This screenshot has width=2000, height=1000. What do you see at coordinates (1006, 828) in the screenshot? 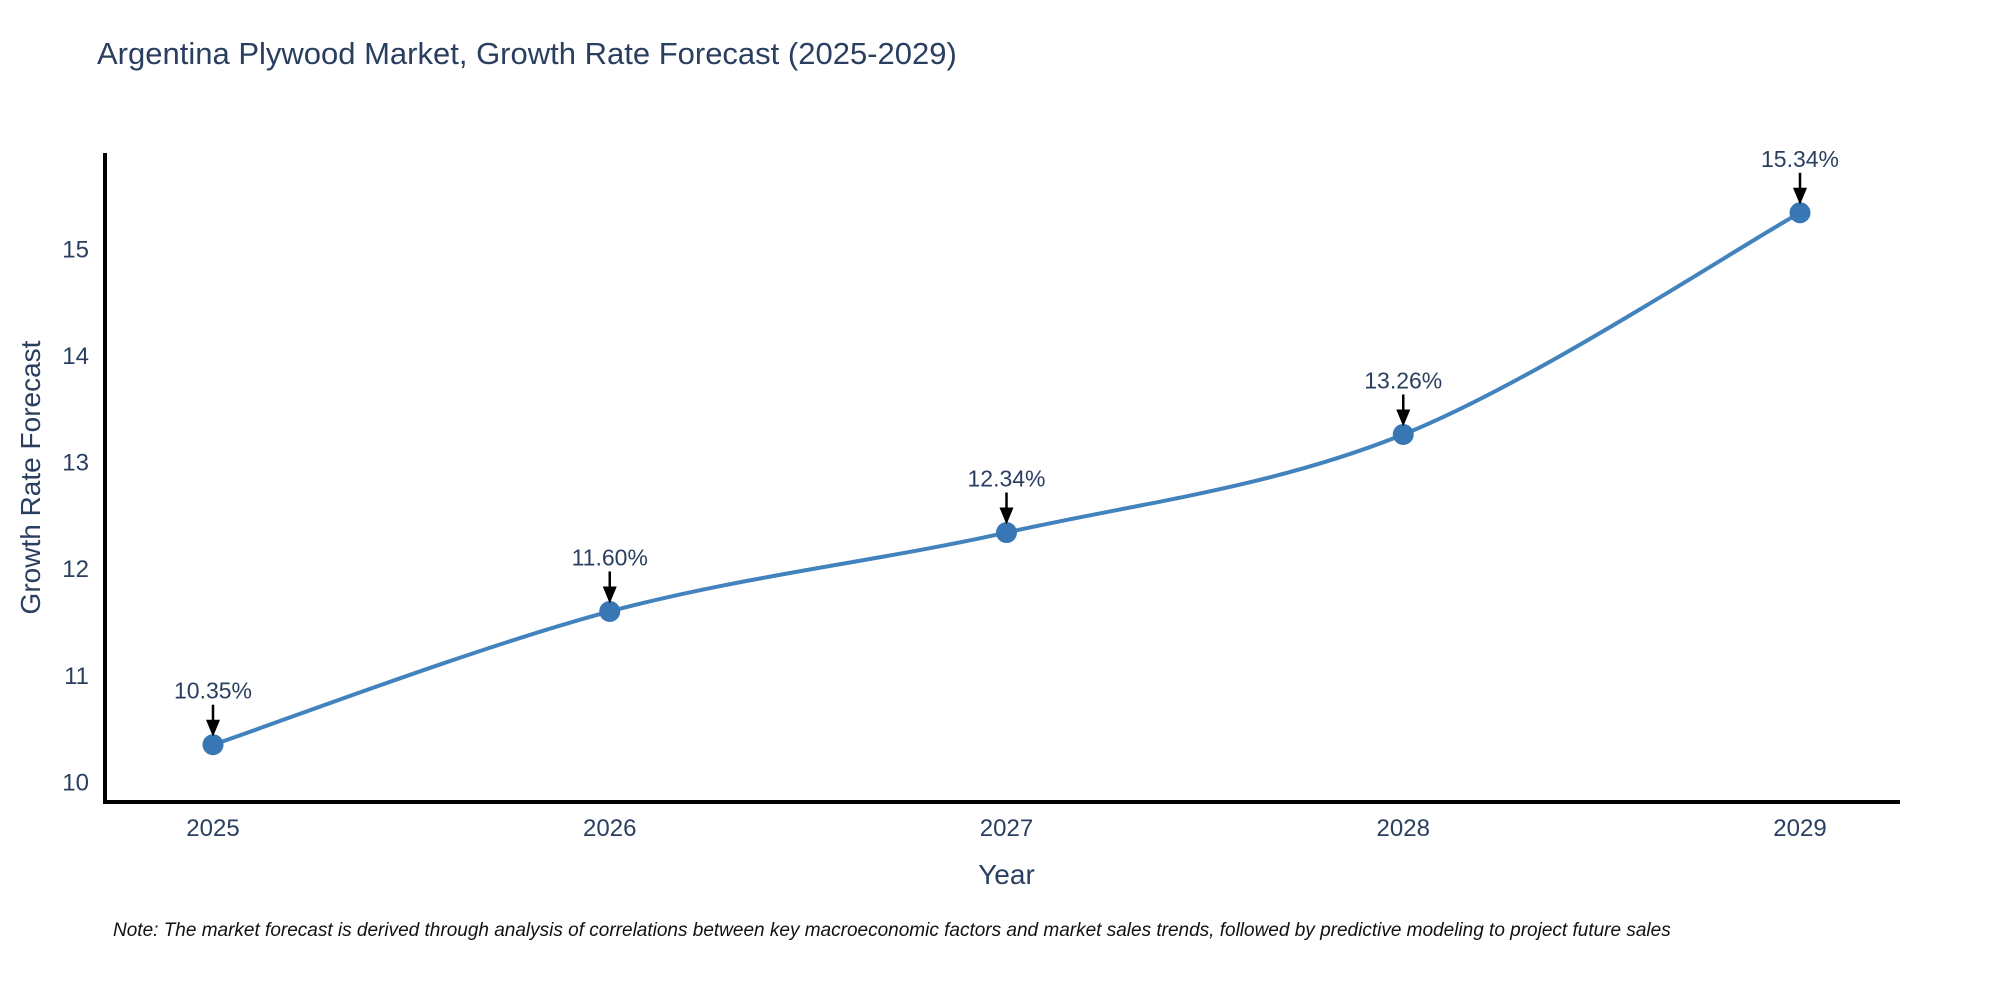
I see `x-tick-label: 2027` at bounding box center [1006, 828].